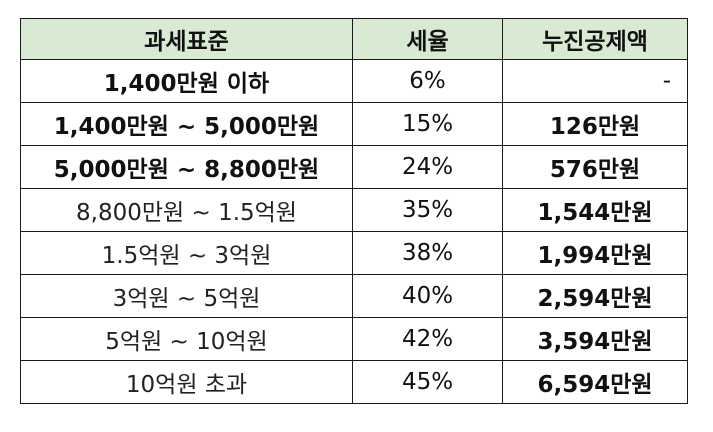 The height and width of the screenshot is (432, 713). I want to click on tax-bracket-cell: 5억원 ~ 10억원, so click(186, 339).